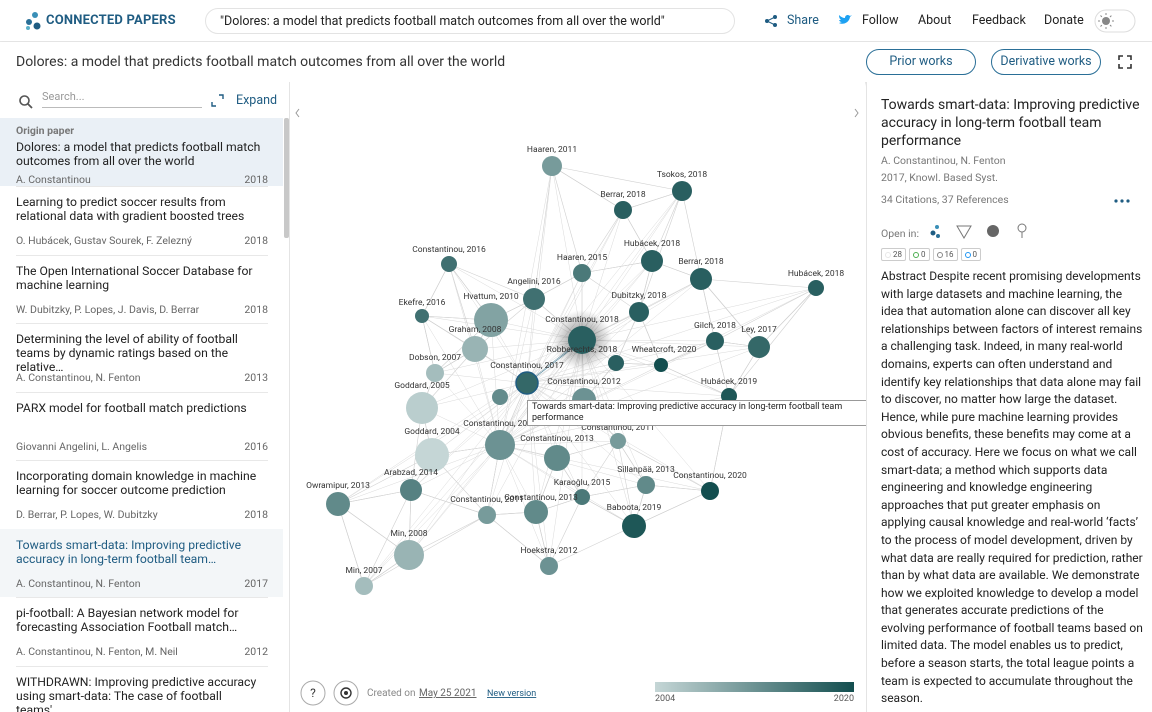  What do you see at coordinates (845, 19) in the screenshot?
I see `twitter-icon` at bounding box center [845, 19].